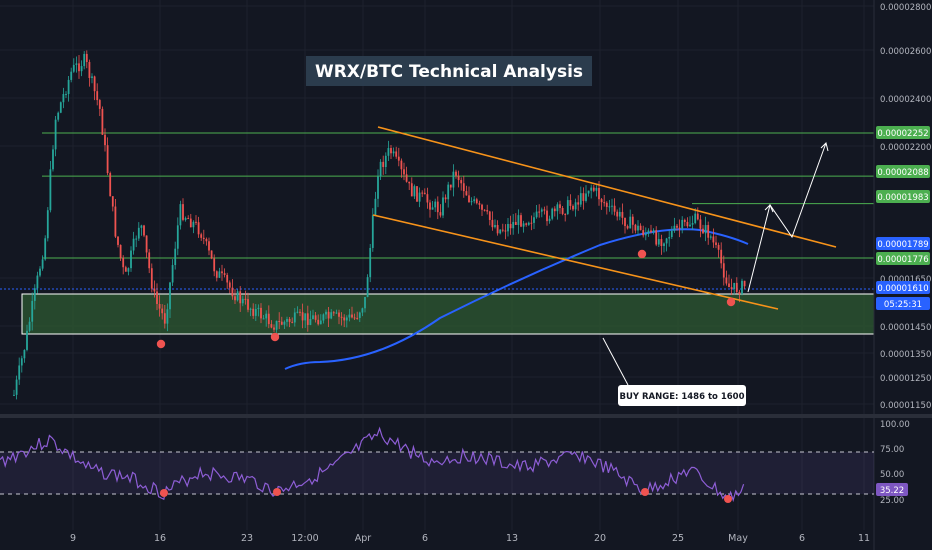  What do you see at coordinates (893, 463) in the screenshot?
I see `rsi-axis: 100.00 75.00 50.00 25.00 35.22` at bounding box center [893, 463].